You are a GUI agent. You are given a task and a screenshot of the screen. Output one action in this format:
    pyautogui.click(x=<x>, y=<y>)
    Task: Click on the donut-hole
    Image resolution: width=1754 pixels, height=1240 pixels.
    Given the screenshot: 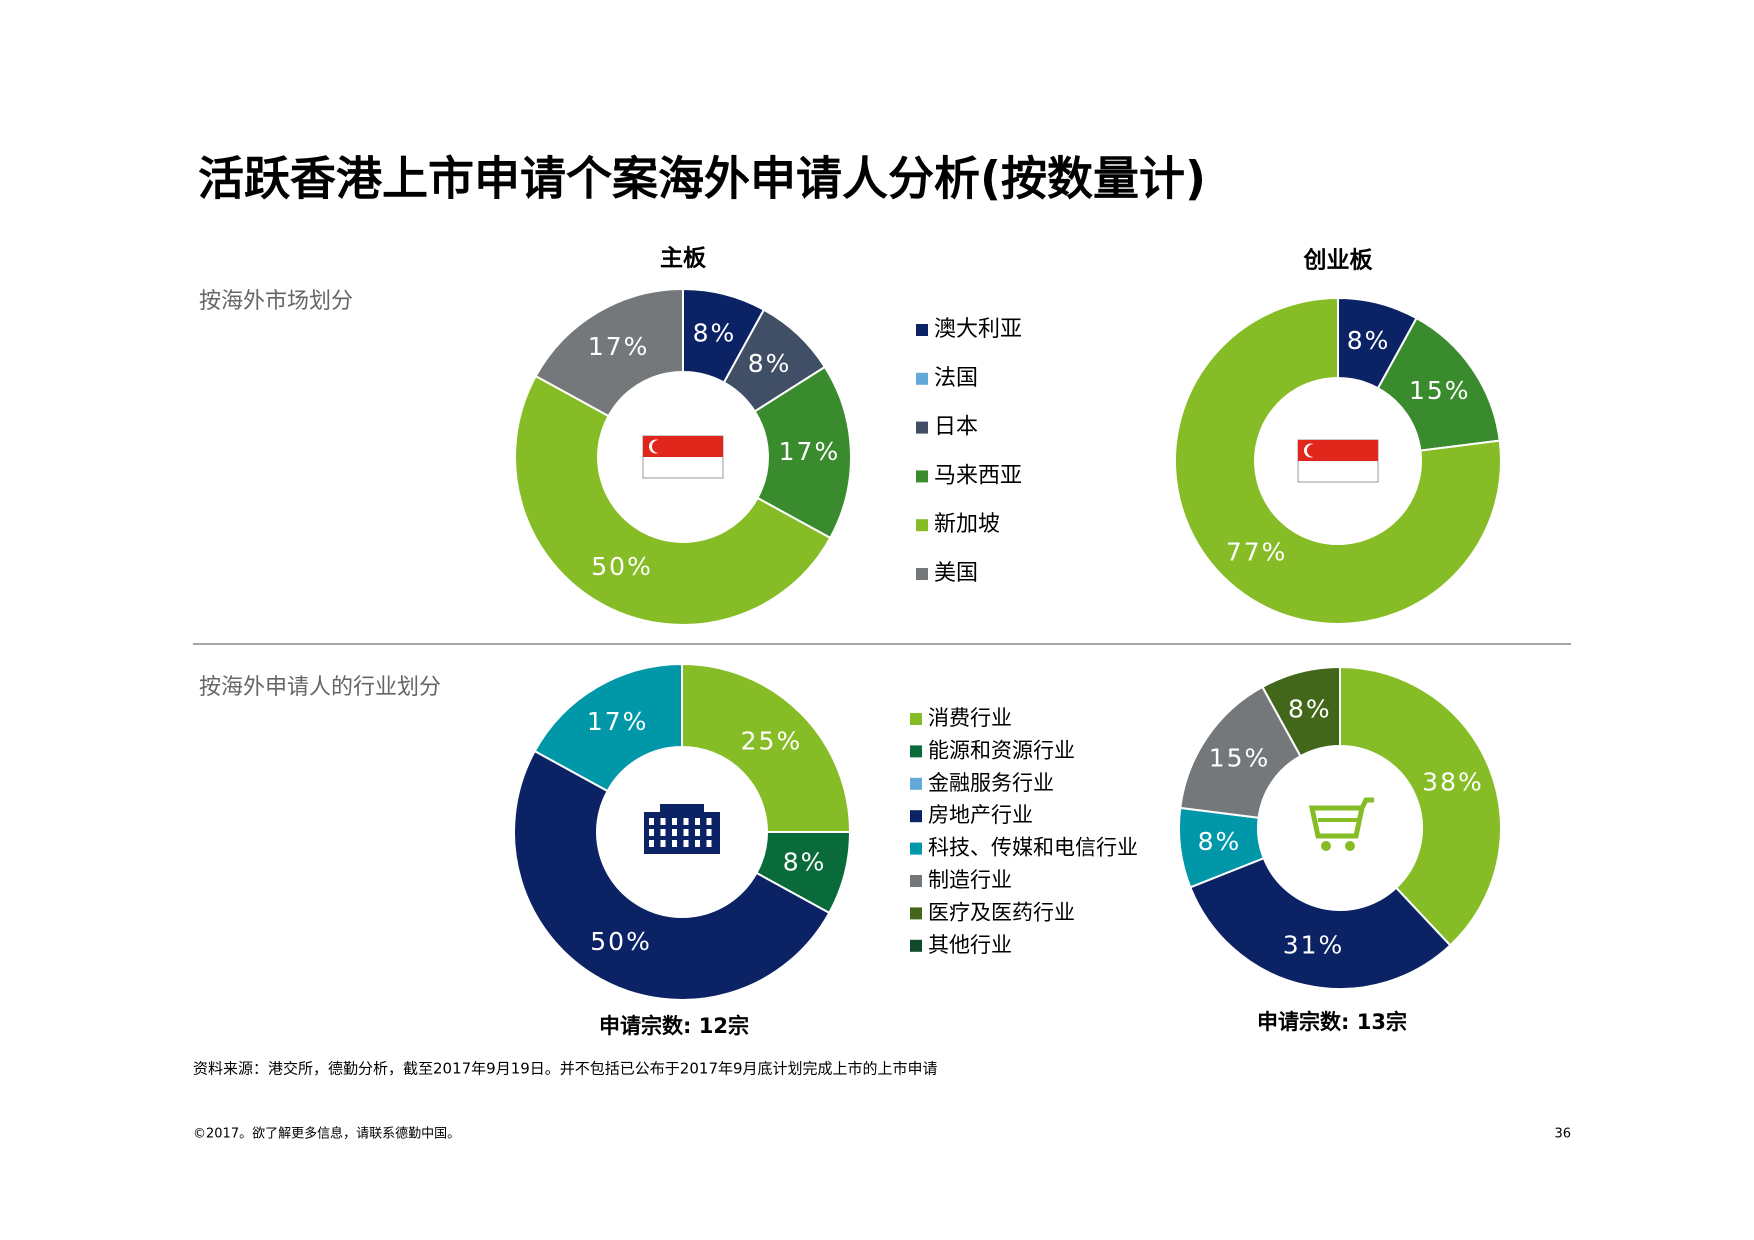 What is the action you would take?
    pyautogui.click(x=1340, y=828)
    